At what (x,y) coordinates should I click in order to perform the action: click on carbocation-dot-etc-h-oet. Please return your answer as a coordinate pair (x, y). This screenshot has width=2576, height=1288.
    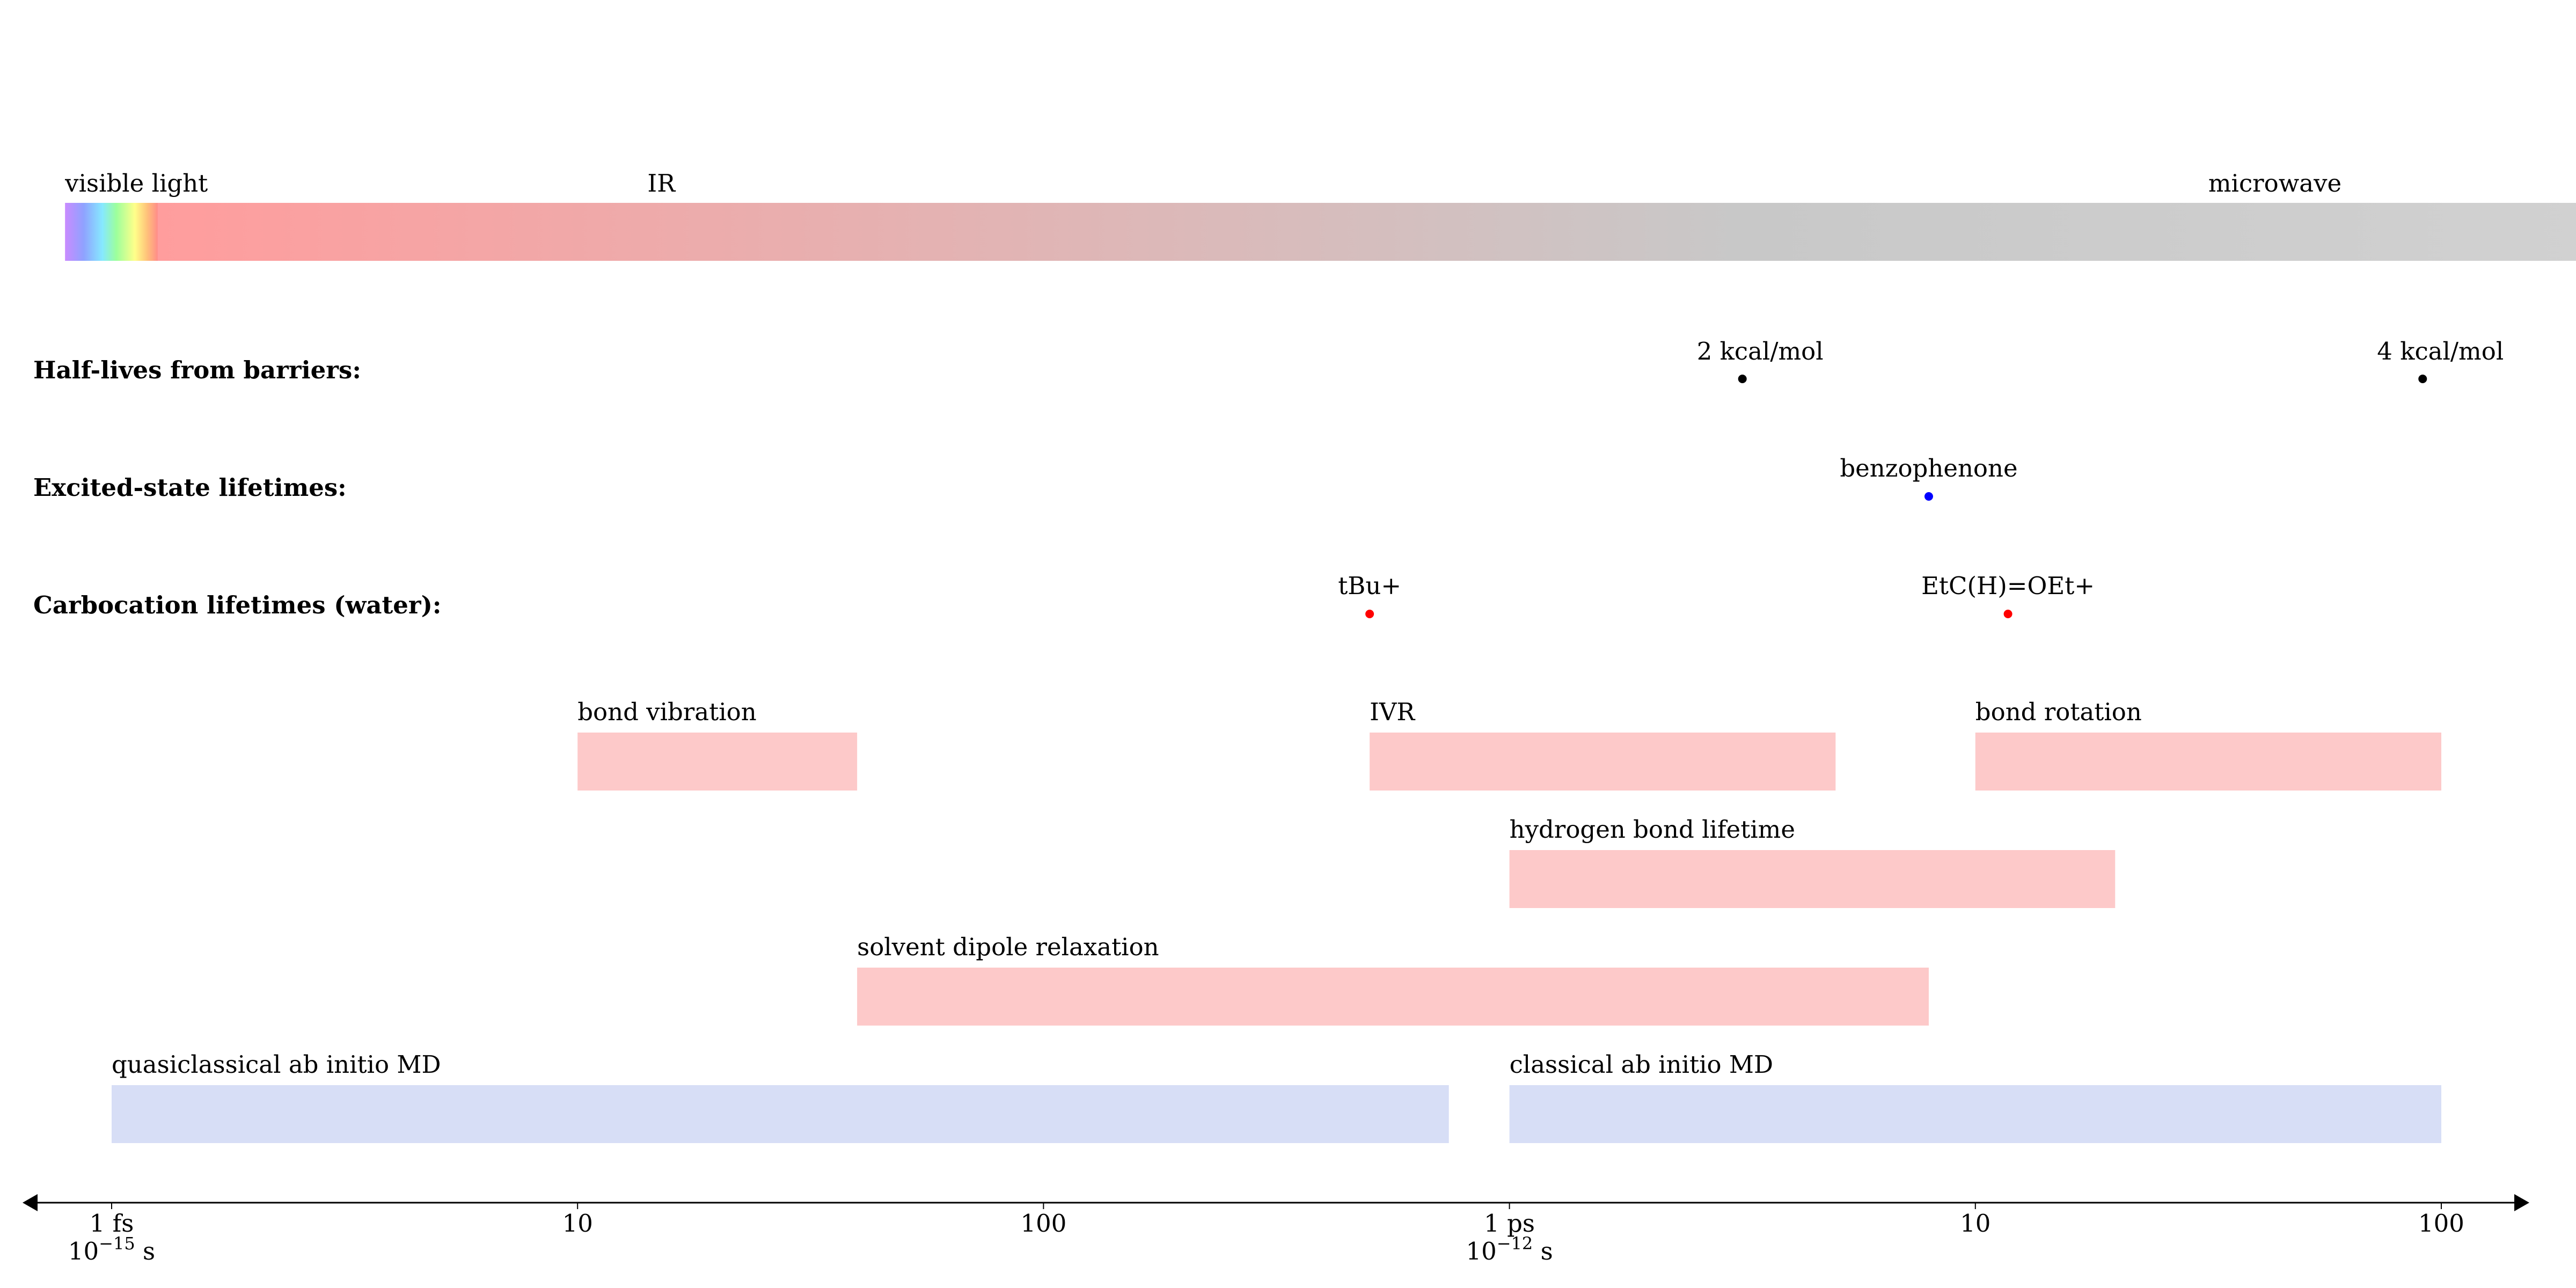
    Looking at the image, I should click on (2007, 614).